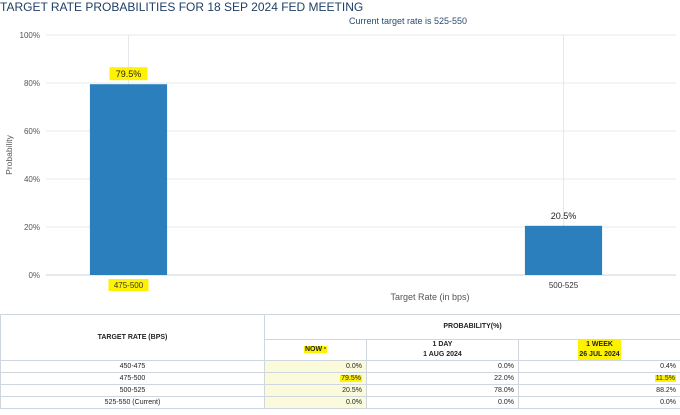 The width and height of the screenshot is (680, 415). What do you see at coordinates (665, 378) in the screenshot?
I see `row-1week-value: 11.5%` at bounding box center [665, 378].